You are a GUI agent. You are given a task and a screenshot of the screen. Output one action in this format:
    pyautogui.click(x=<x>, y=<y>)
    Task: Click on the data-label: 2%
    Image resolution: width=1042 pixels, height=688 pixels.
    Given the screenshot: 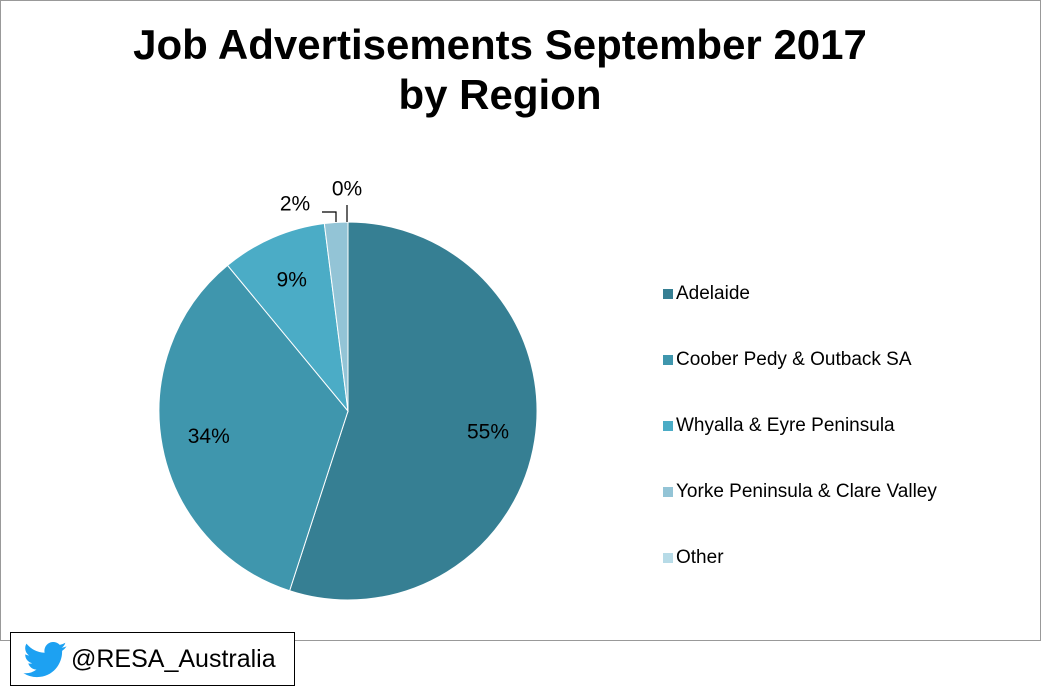 What is the action you would take?
    pyautogui.click(x=295, y=204)
    